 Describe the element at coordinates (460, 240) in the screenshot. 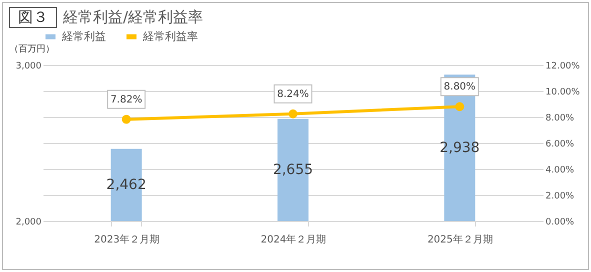

I see `x-tick-label: 2025年２月期` at that location.